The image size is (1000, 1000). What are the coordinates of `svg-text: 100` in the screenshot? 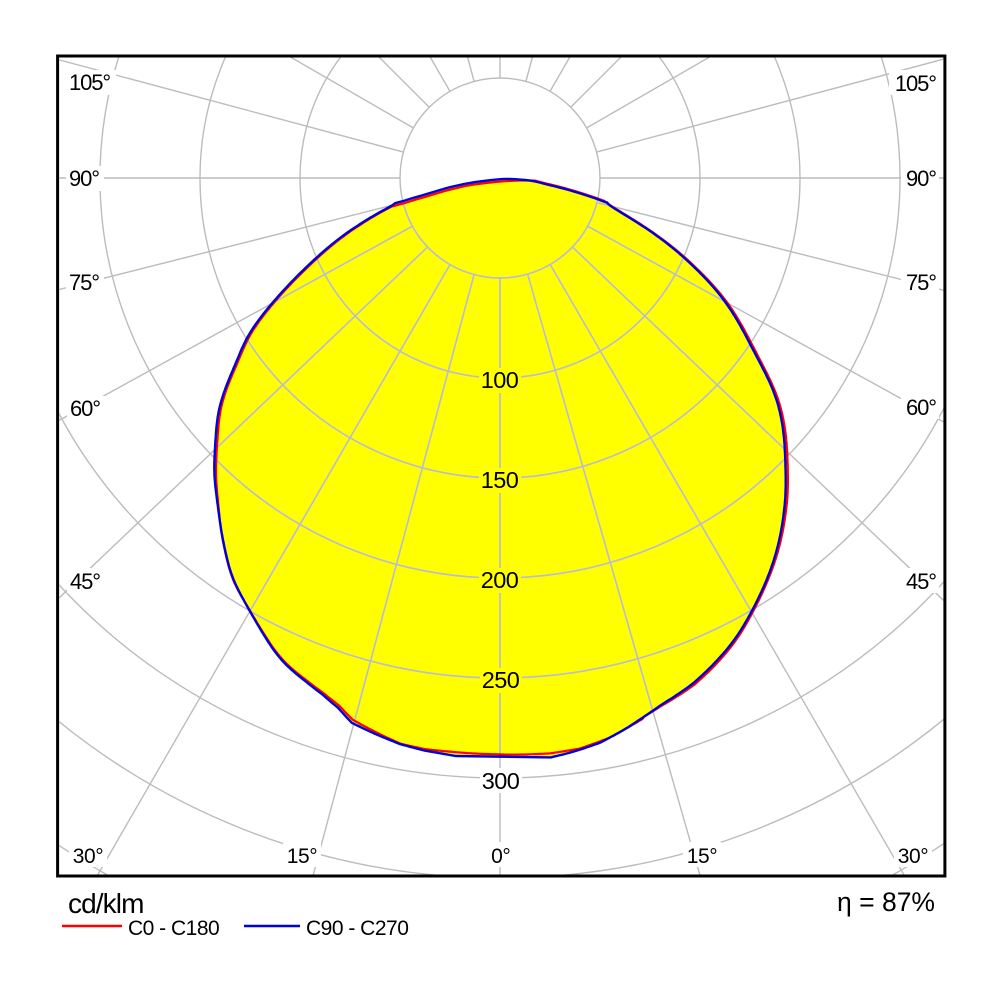 It's located at (500, 380).